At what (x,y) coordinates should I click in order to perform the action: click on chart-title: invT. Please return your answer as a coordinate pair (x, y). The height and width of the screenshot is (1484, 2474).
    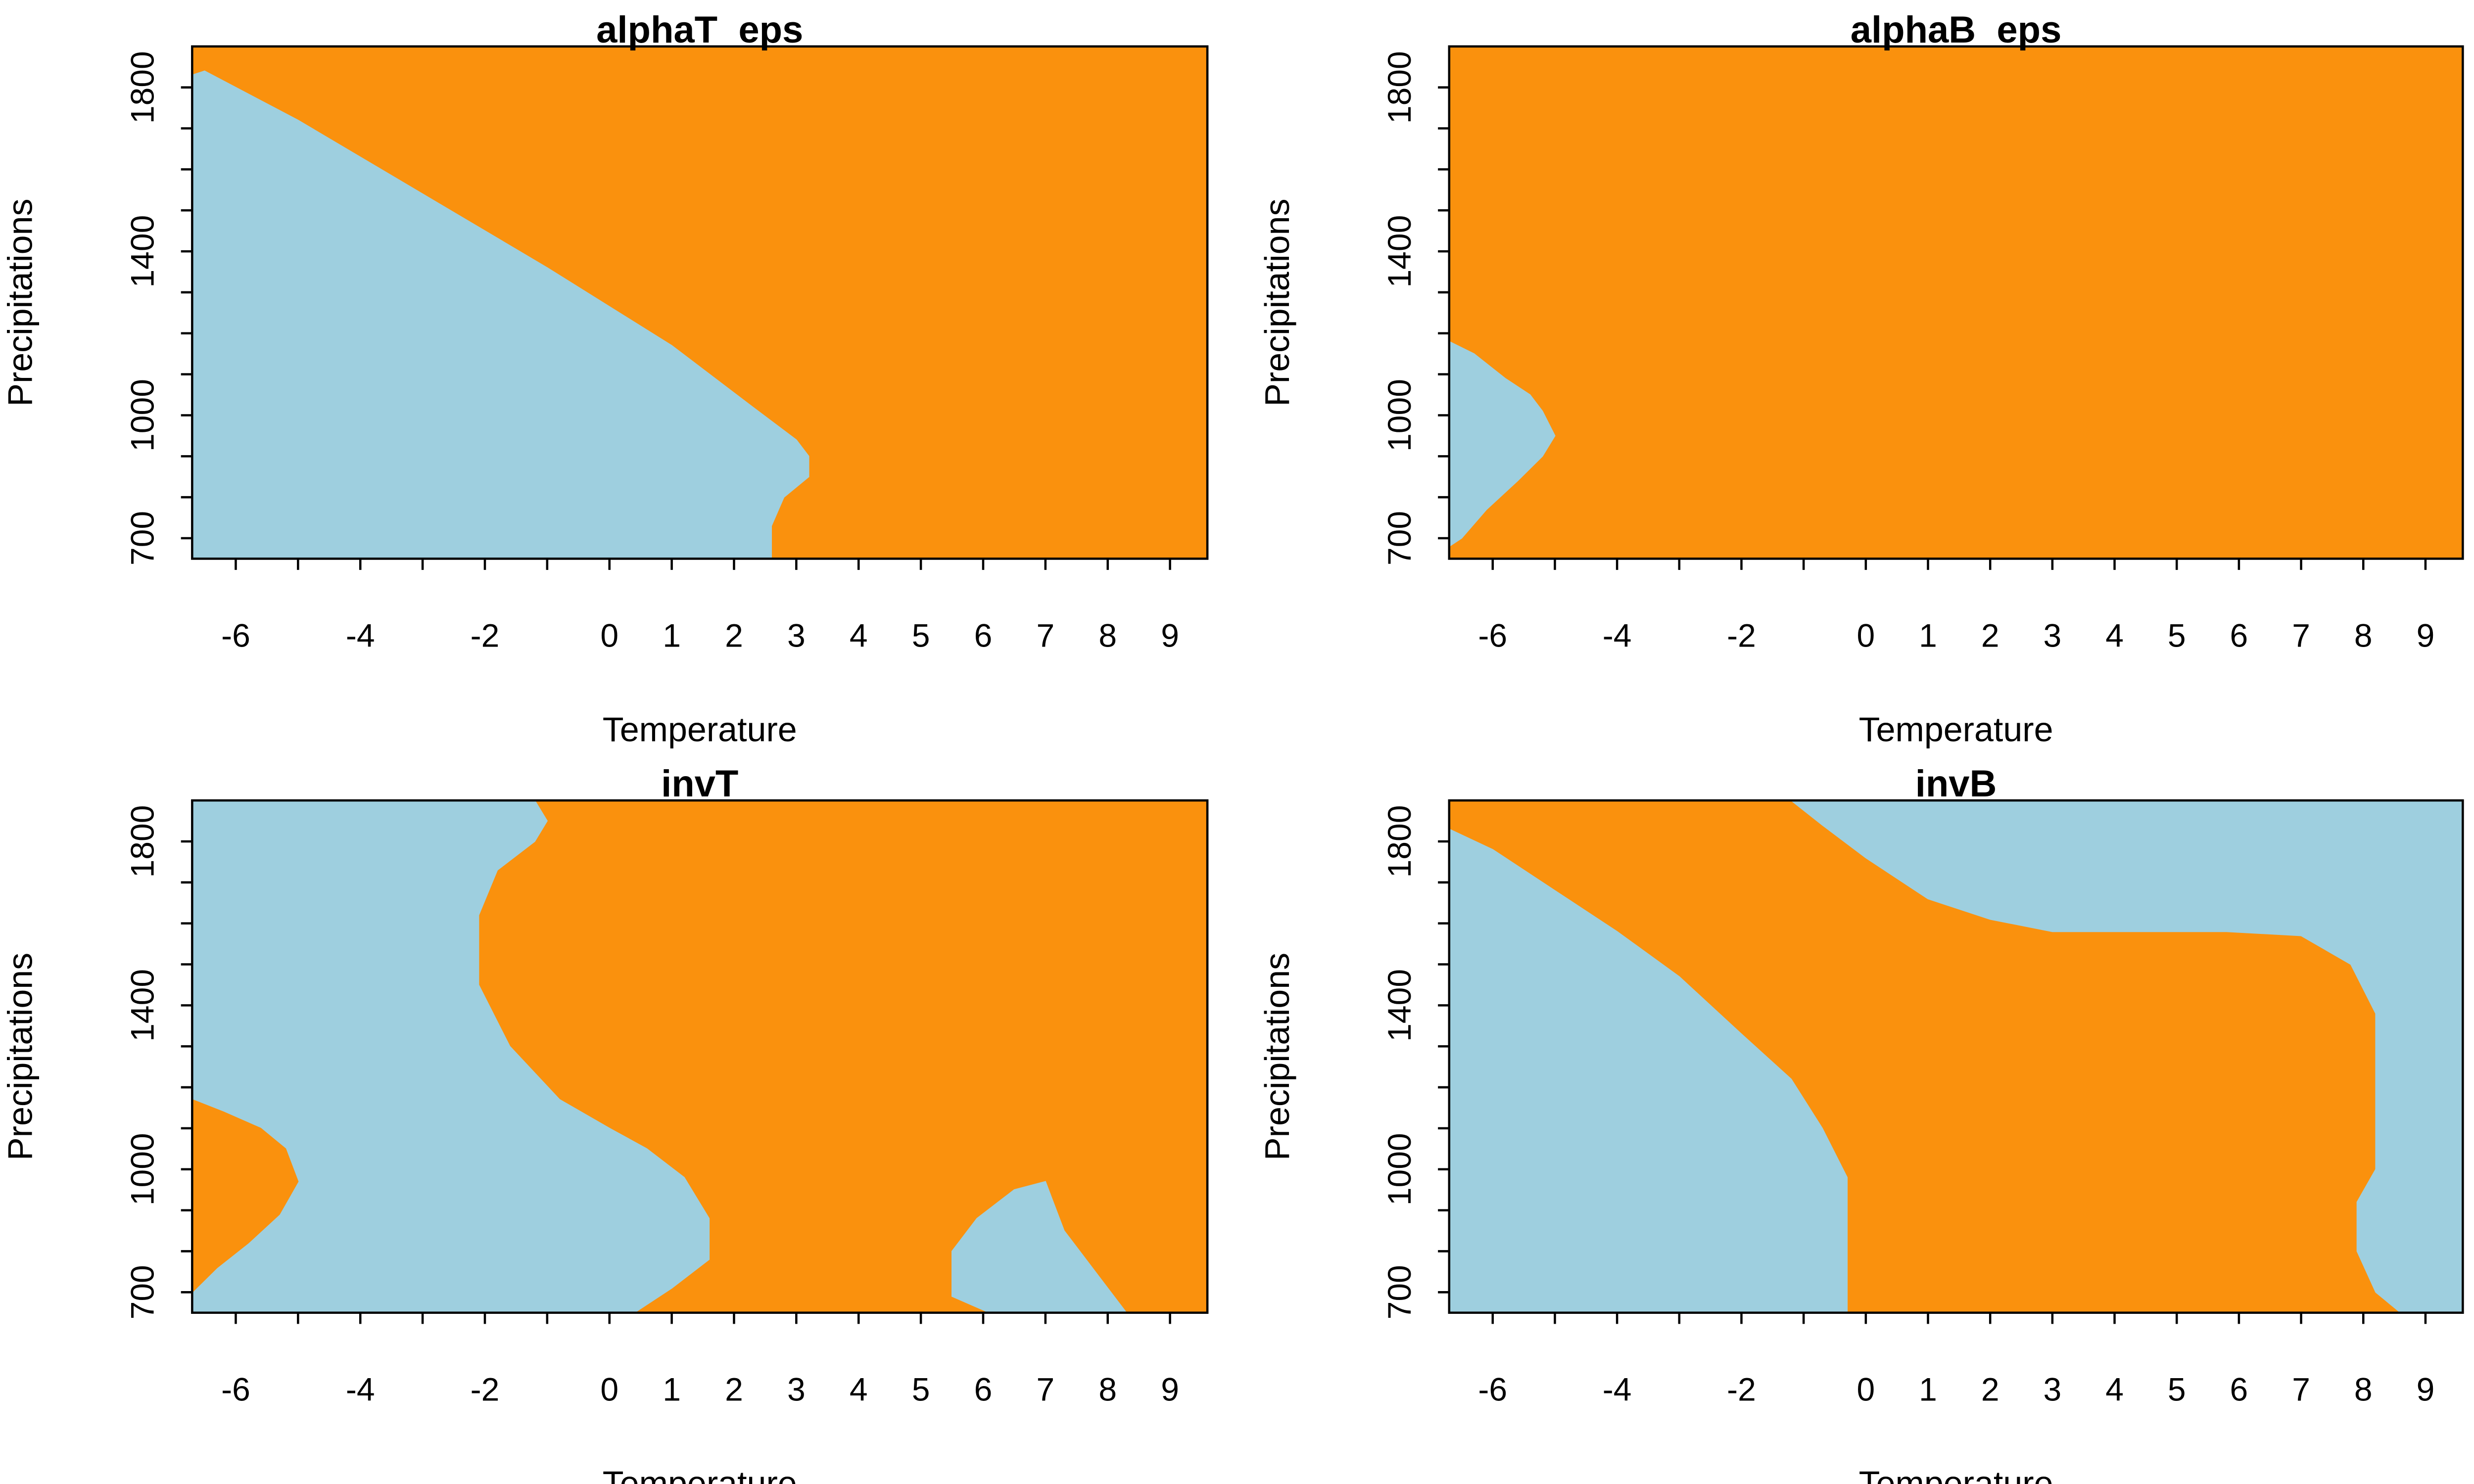
    Looking at the image, I should click on (699, 784).